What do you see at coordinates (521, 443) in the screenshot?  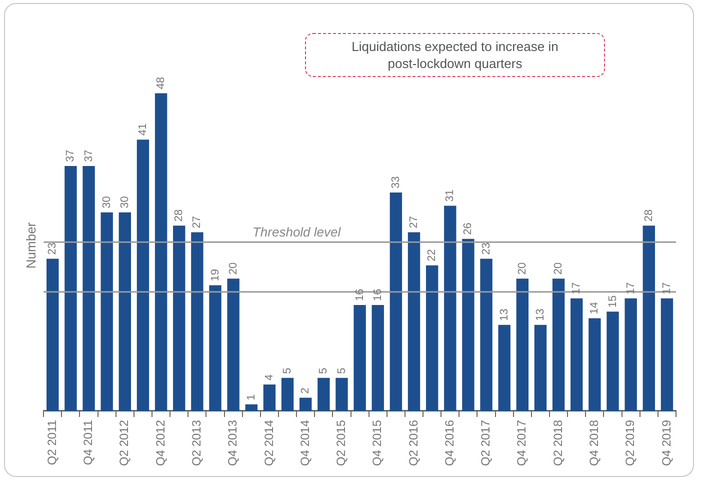 I see `x-tick-label: Q4 2017` at bounding box center [521, 443].